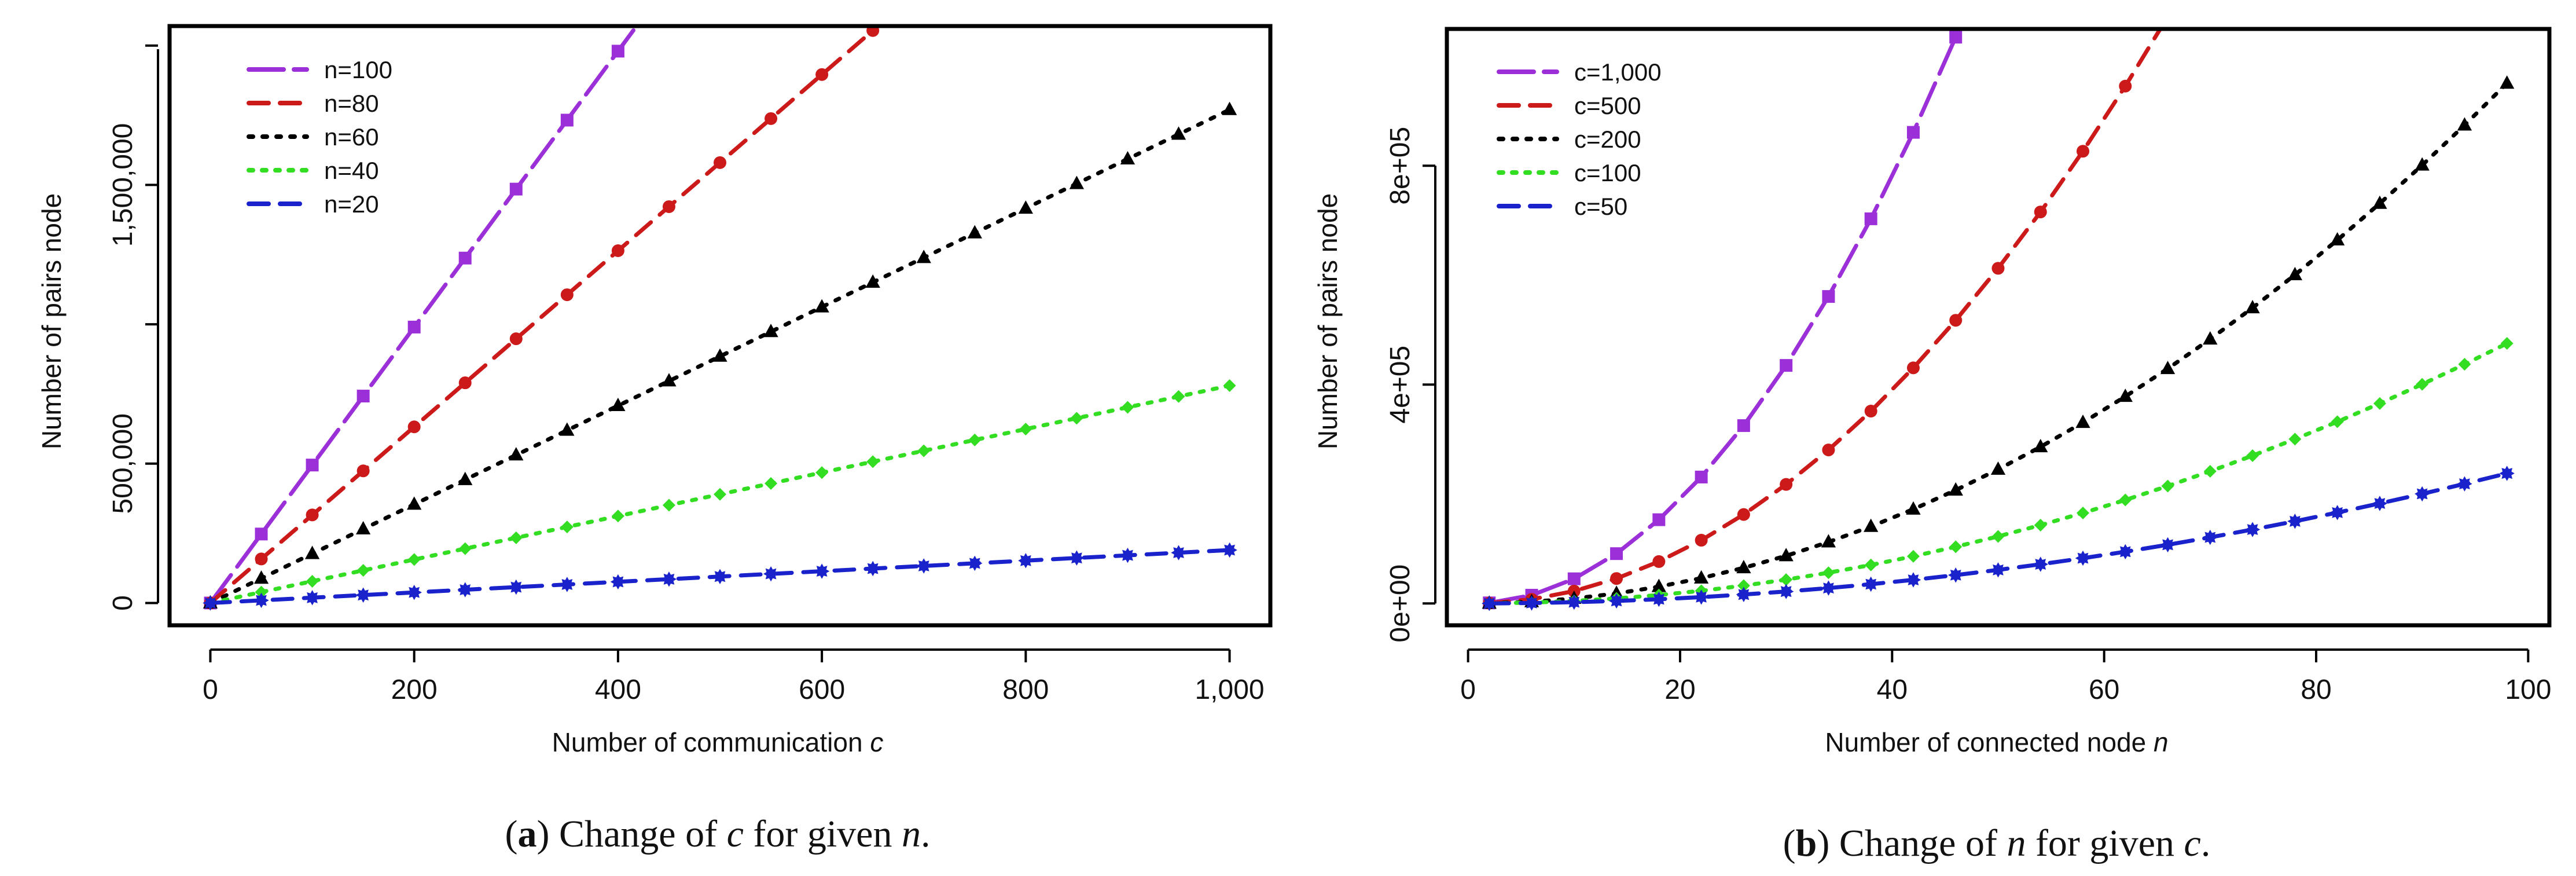  What do you see at coordinates (1401, 385) in the screenshot?
I see `b-y-tick-label-1: 4e+05` at bounding box center [1401, 385].